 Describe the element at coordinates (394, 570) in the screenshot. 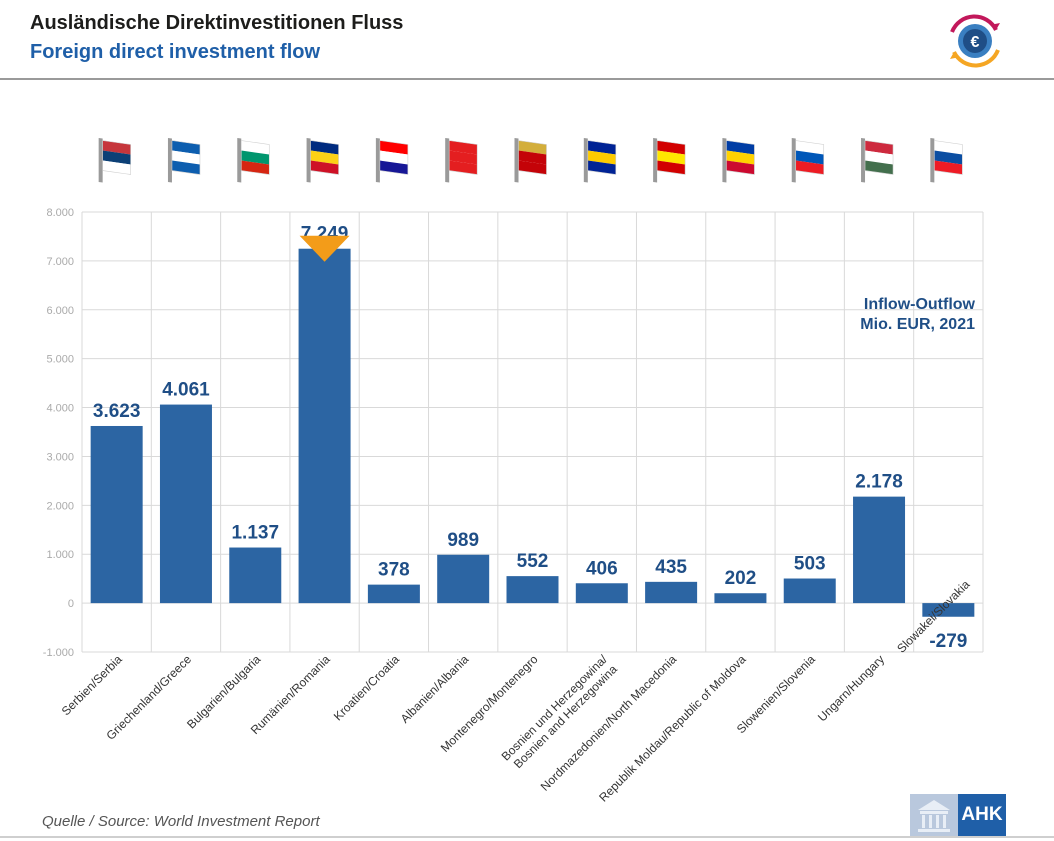

I see `data-label: 378` at that location.